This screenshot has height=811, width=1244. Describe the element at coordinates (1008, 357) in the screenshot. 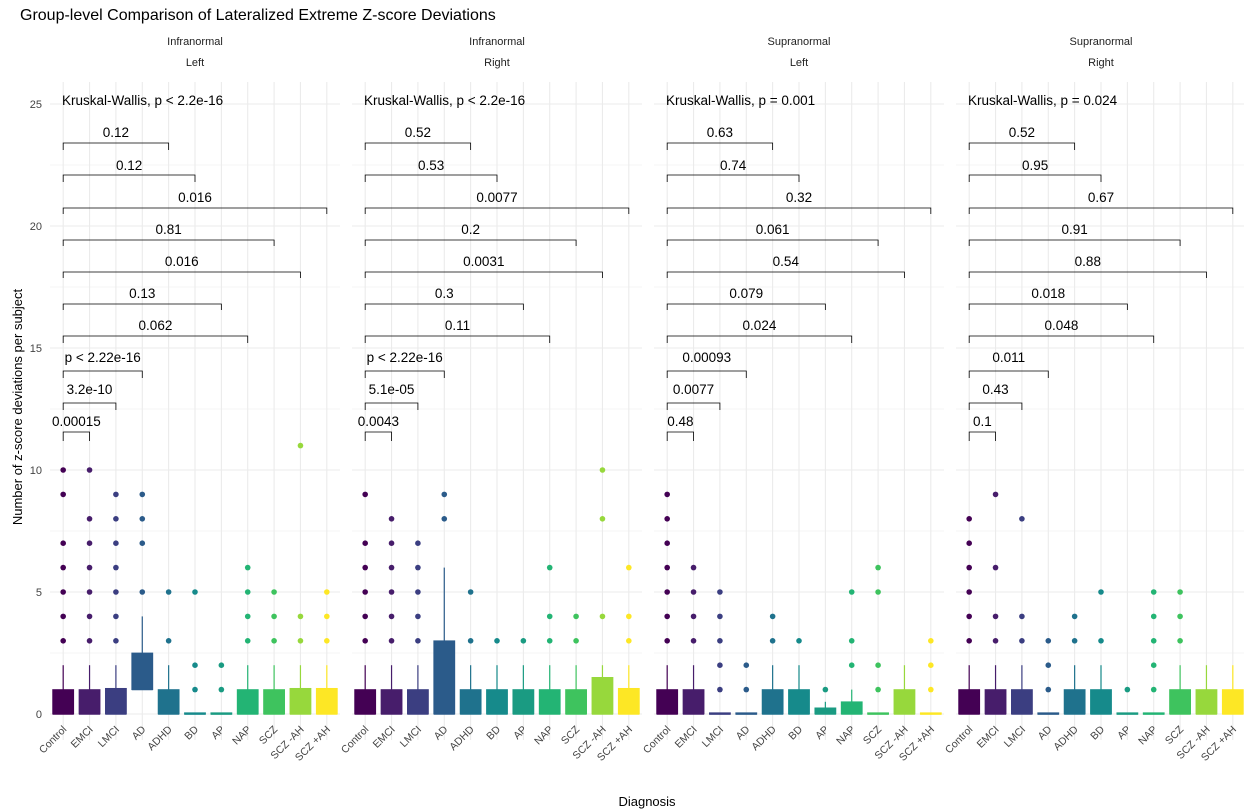

I see `comparison-p-value: 0.011` at that location.